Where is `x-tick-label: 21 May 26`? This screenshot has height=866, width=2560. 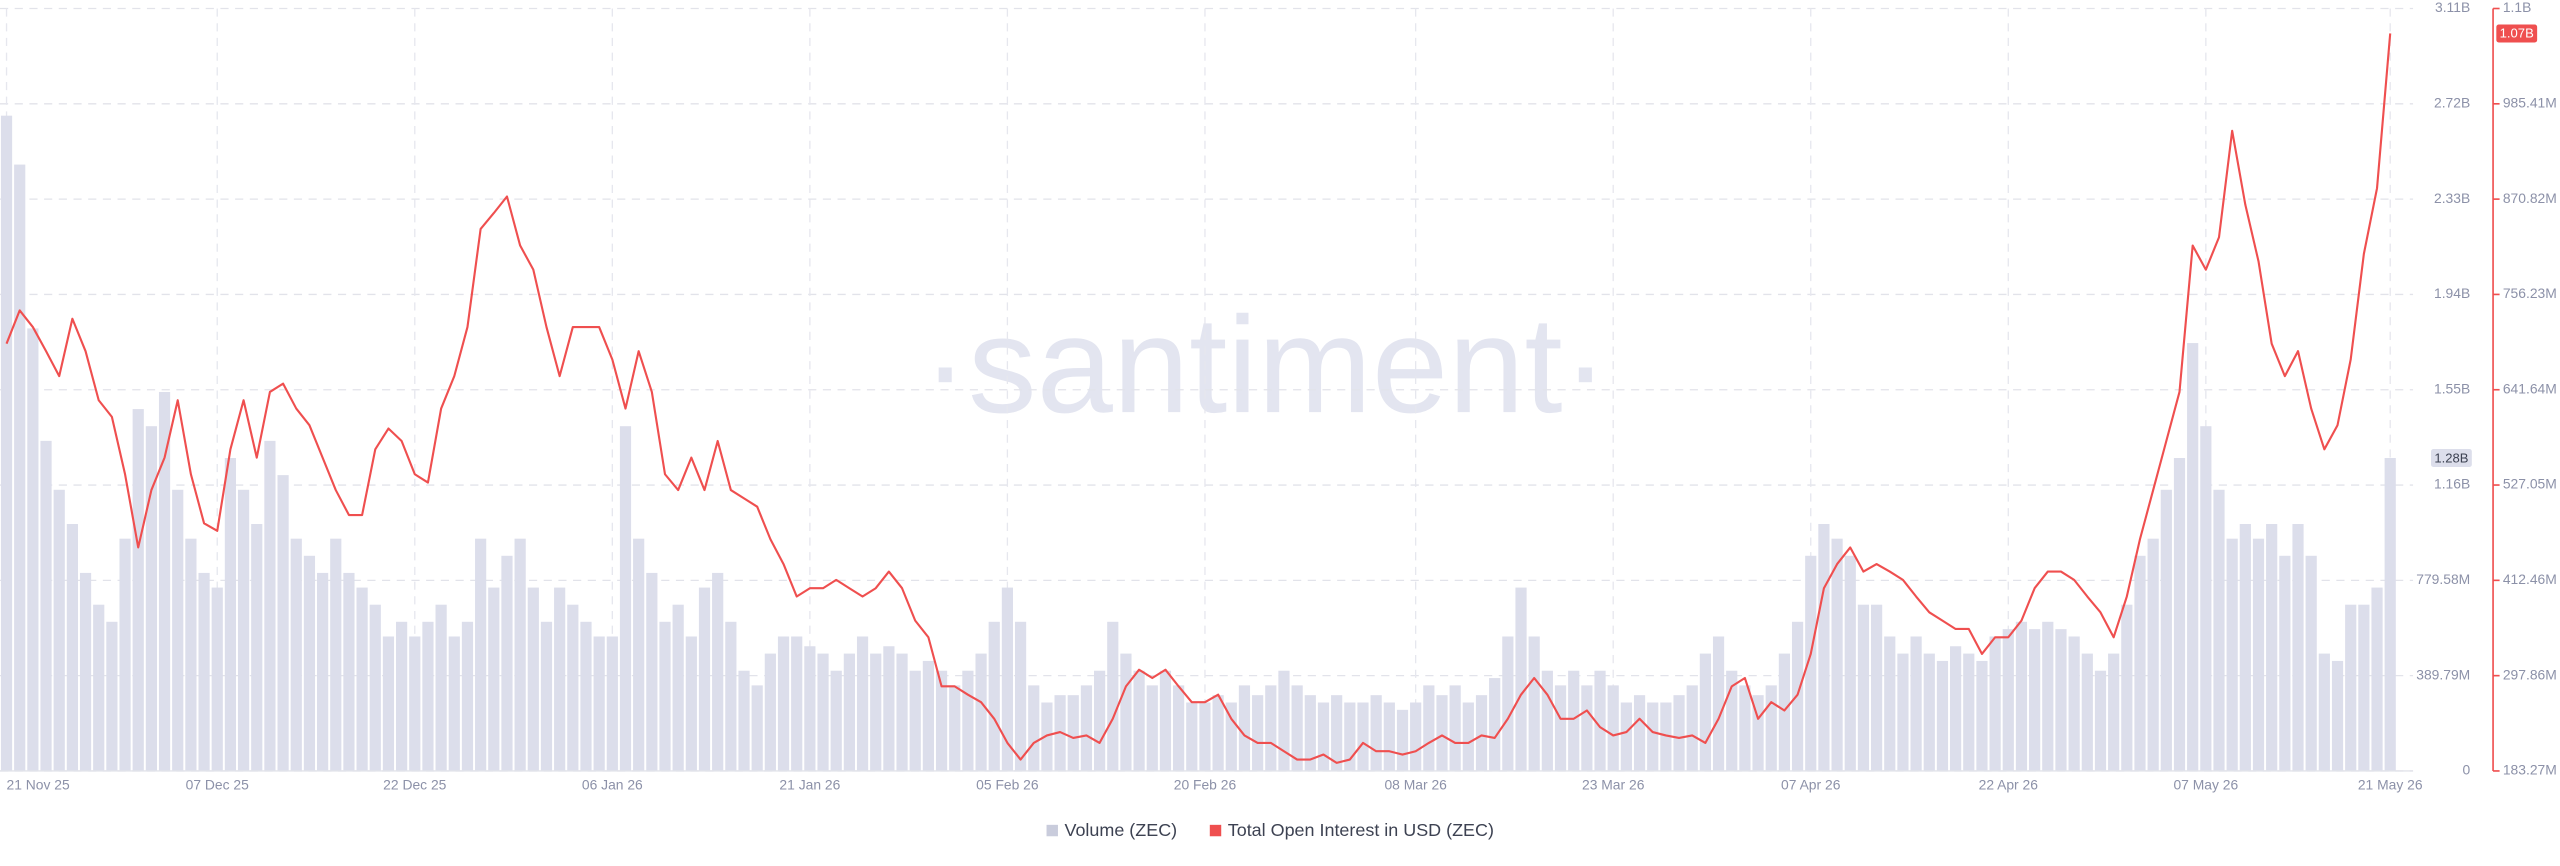 x-tick-label: 21 May 26 is located at coordinates (2390, 784).